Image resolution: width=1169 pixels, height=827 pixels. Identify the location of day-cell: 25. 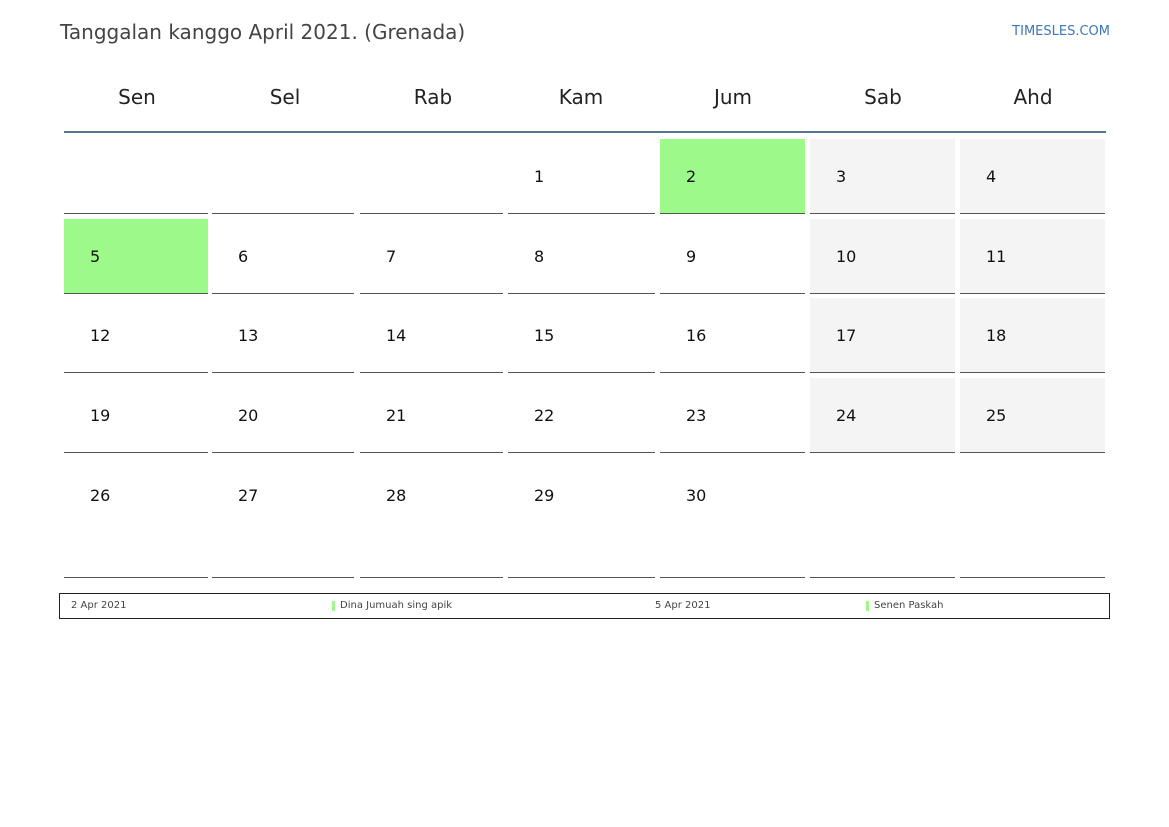
(1032, 415).